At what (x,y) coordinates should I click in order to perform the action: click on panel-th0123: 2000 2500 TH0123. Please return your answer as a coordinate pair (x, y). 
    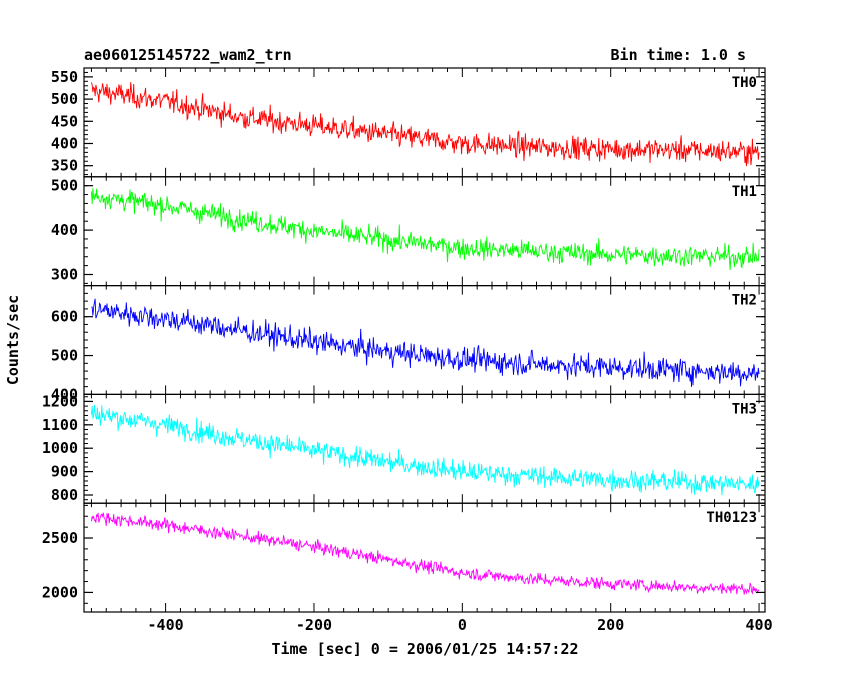
    Looking at the image, I should click on (404, 557).